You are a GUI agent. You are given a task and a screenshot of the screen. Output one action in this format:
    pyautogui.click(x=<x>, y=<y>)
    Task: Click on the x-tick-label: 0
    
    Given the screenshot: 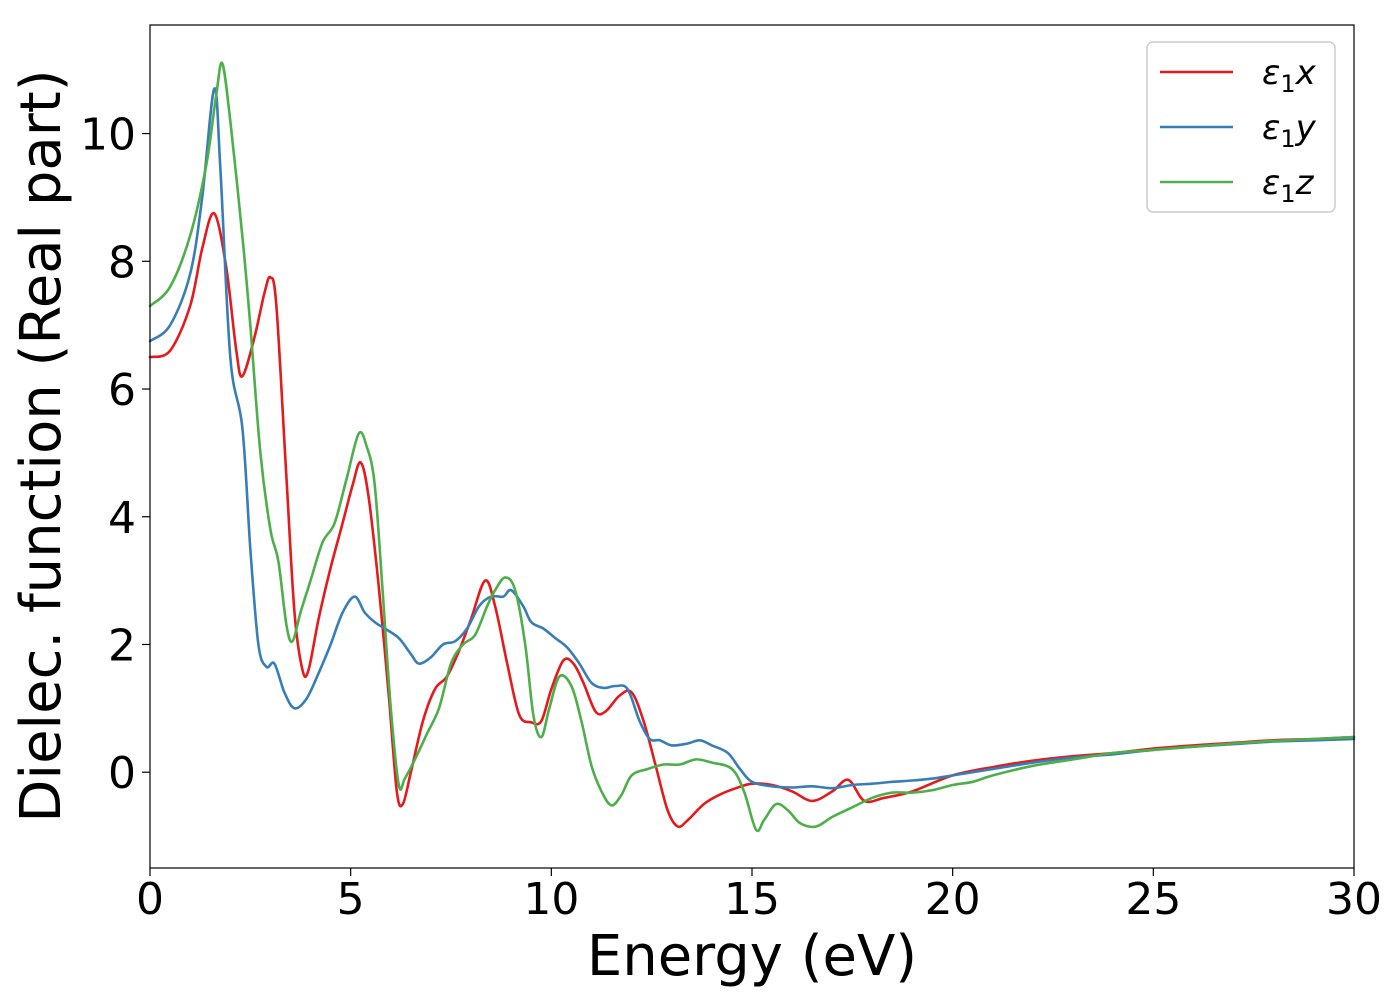 What is the action you would take?
    pyautogui.click(x=150, y=899)
    